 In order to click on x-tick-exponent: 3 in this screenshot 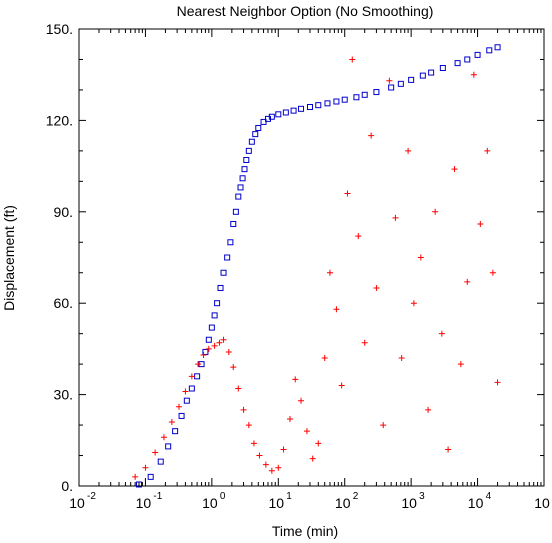, I will do `click(422, 496)`.